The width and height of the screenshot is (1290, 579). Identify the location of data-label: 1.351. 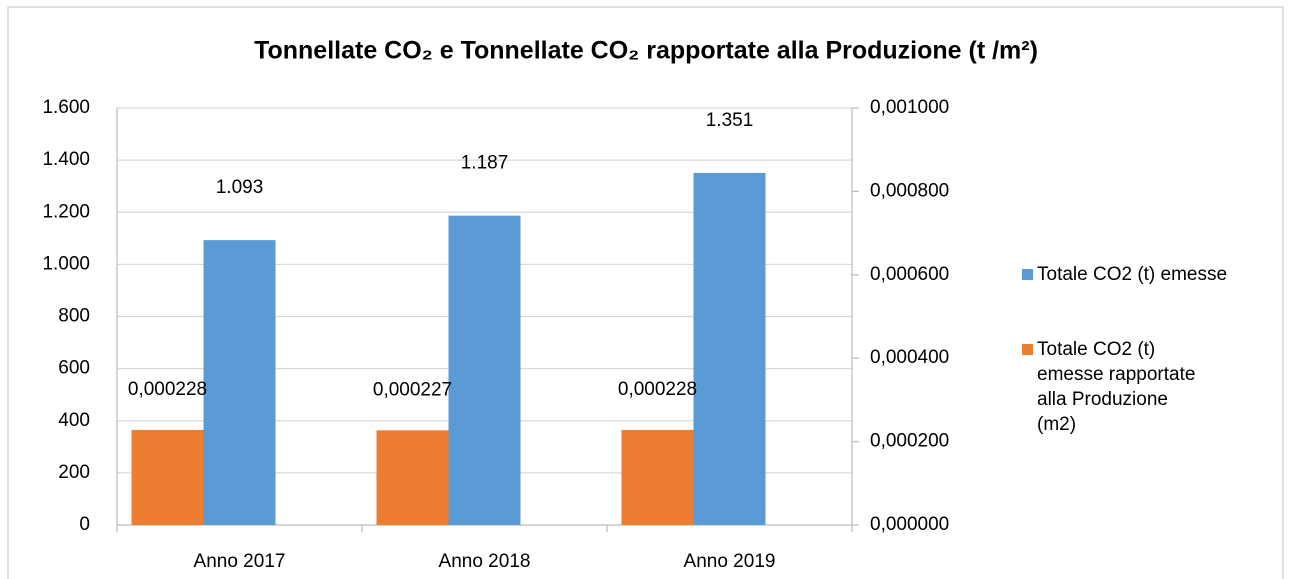
(730, 120).